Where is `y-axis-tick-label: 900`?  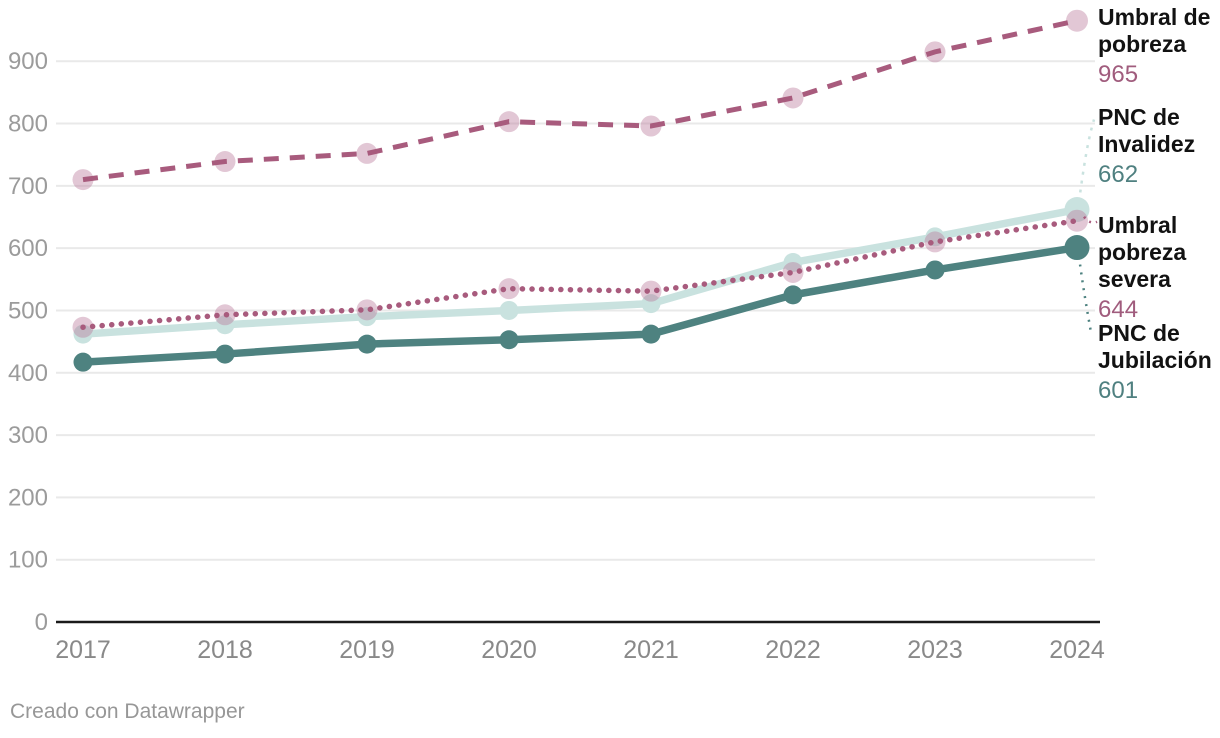 y-axis-tick-label: 900 is located at coordinates (28, 61).